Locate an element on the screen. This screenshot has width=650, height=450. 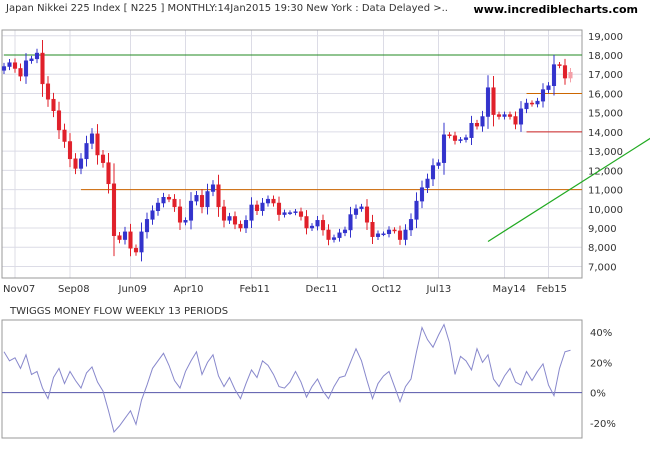
site-logo-text: www.incrediblecharts.com is located at coordinates (555, 9).